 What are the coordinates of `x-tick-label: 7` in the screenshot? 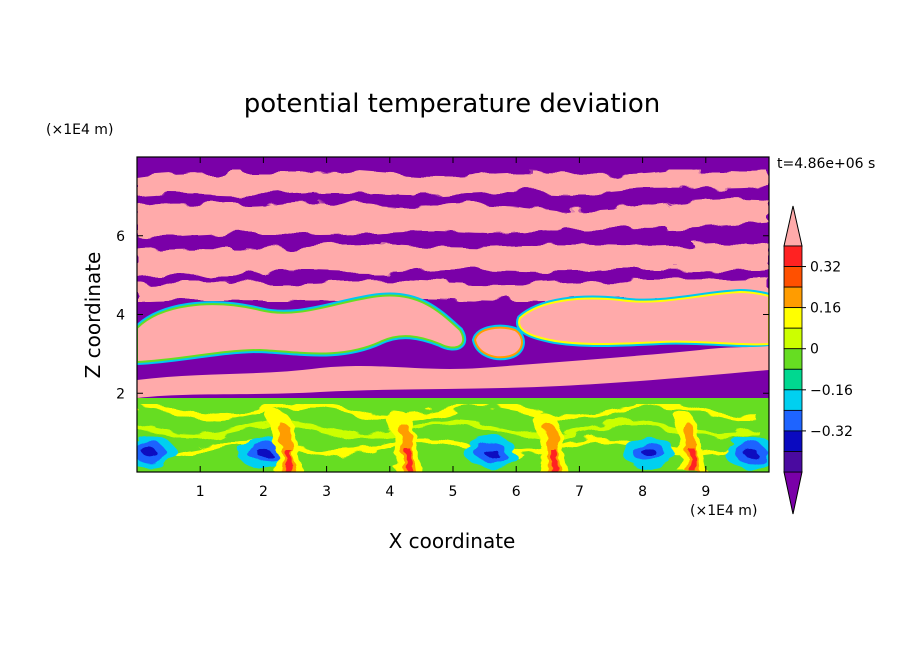 It's located at (579, 492).